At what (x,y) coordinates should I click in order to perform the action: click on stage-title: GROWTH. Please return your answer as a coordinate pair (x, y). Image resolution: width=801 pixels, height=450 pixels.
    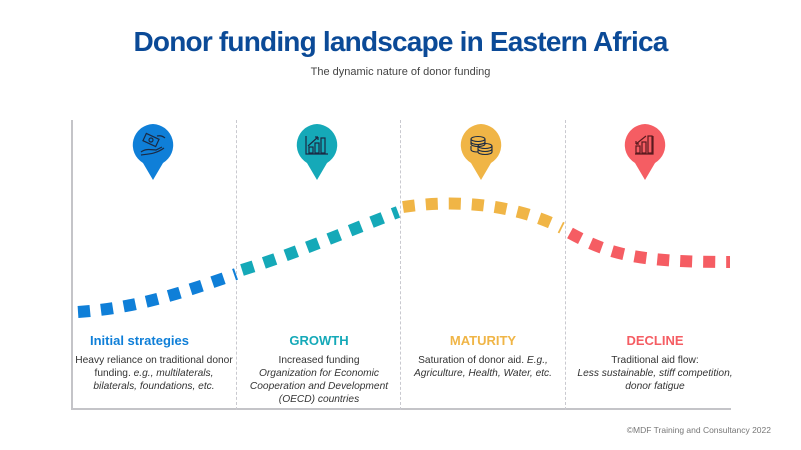
    Looking at the image, I should click on (319, 340).